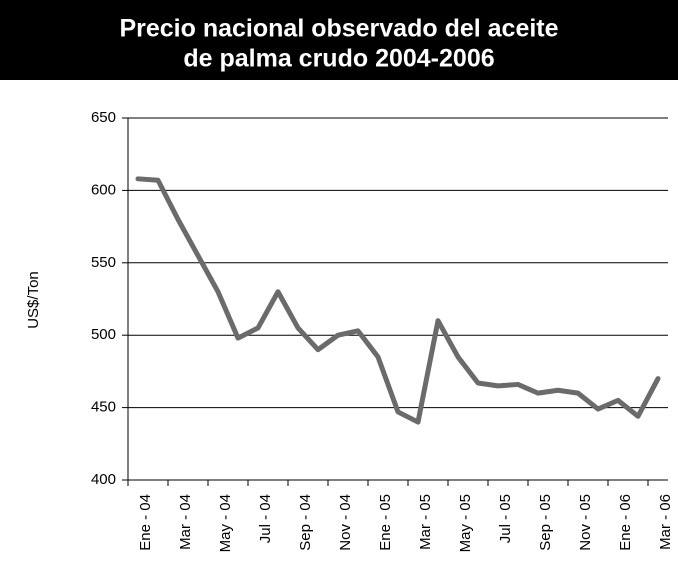  Describe the element at coordinates (585, 522) in the screenshot. I see `x-tick-label: Nov - 05` at that location.